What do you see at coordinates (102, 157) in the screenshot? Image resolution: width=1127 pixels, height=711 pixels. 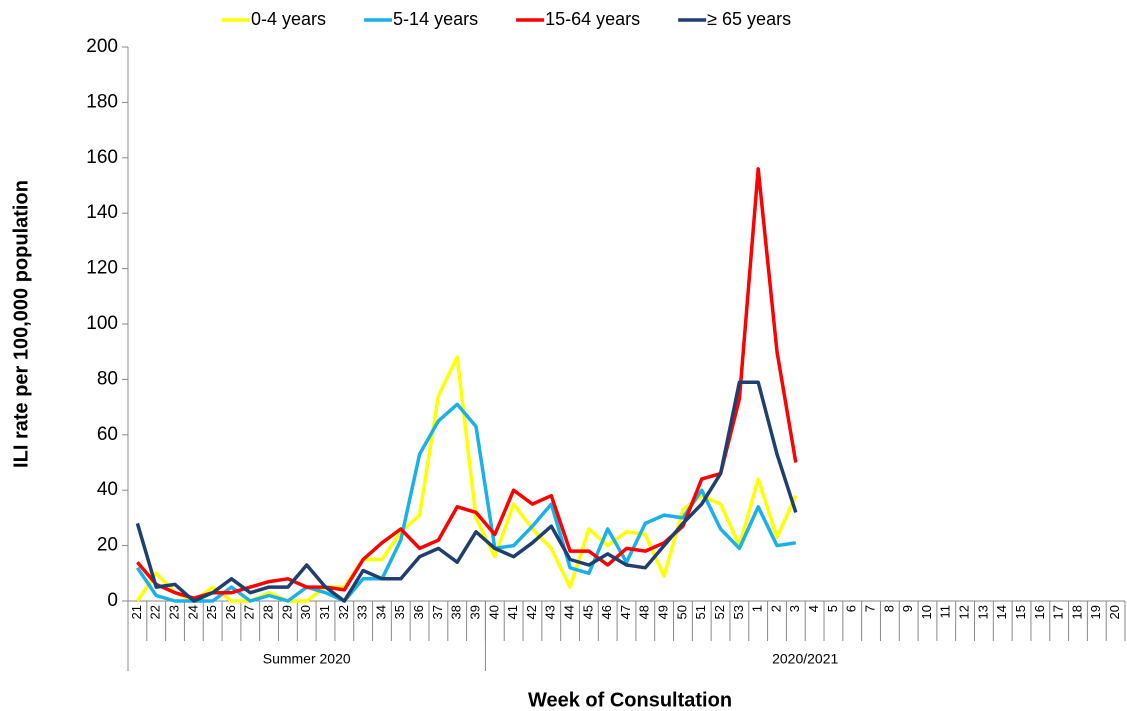 I see `y-tick-label: 160` at bounding box center [102, 157].